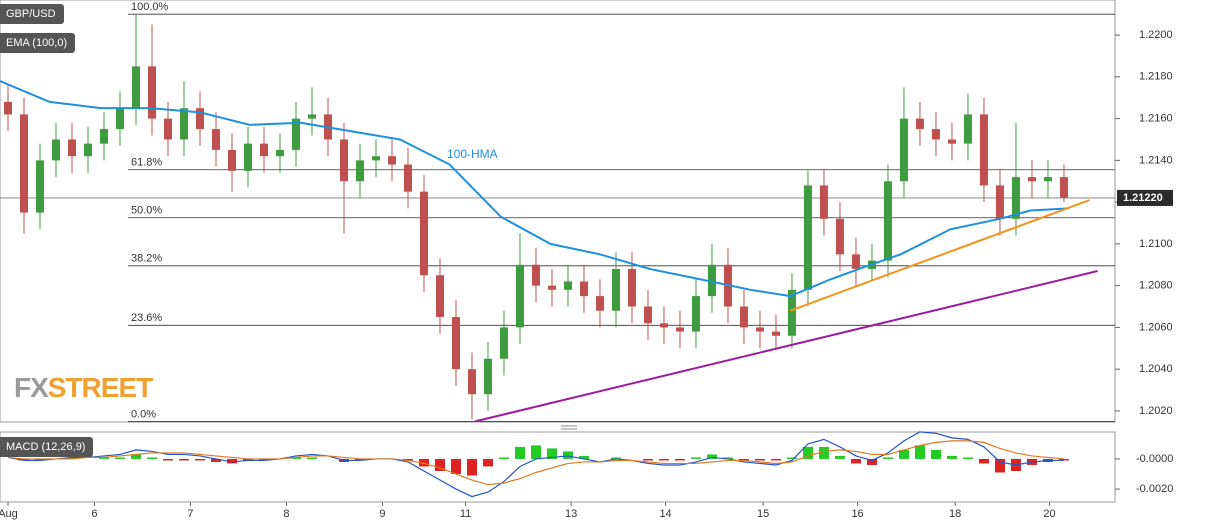  Describe the element at coordinates (32, 14) in the screenshot. I see `legend-entry: GBP/USD` at that location.